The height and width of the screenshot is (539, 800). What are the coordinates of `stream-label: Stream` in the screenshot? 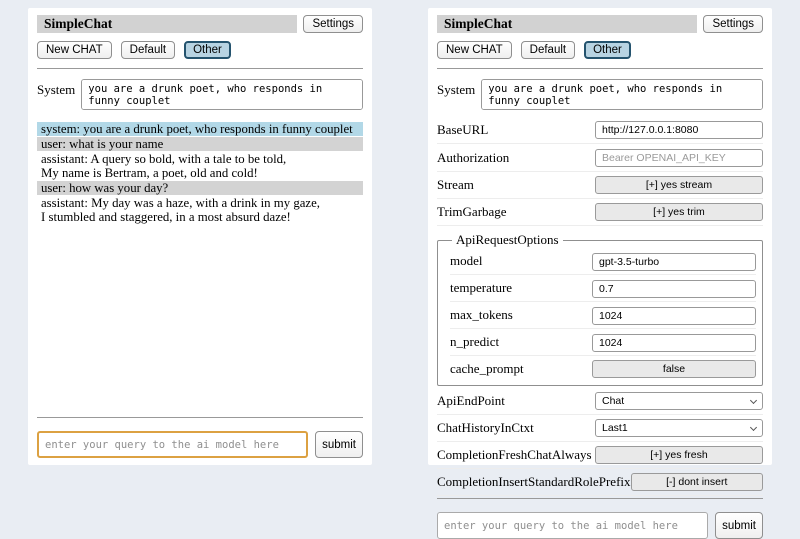 It's located at (455, 184).